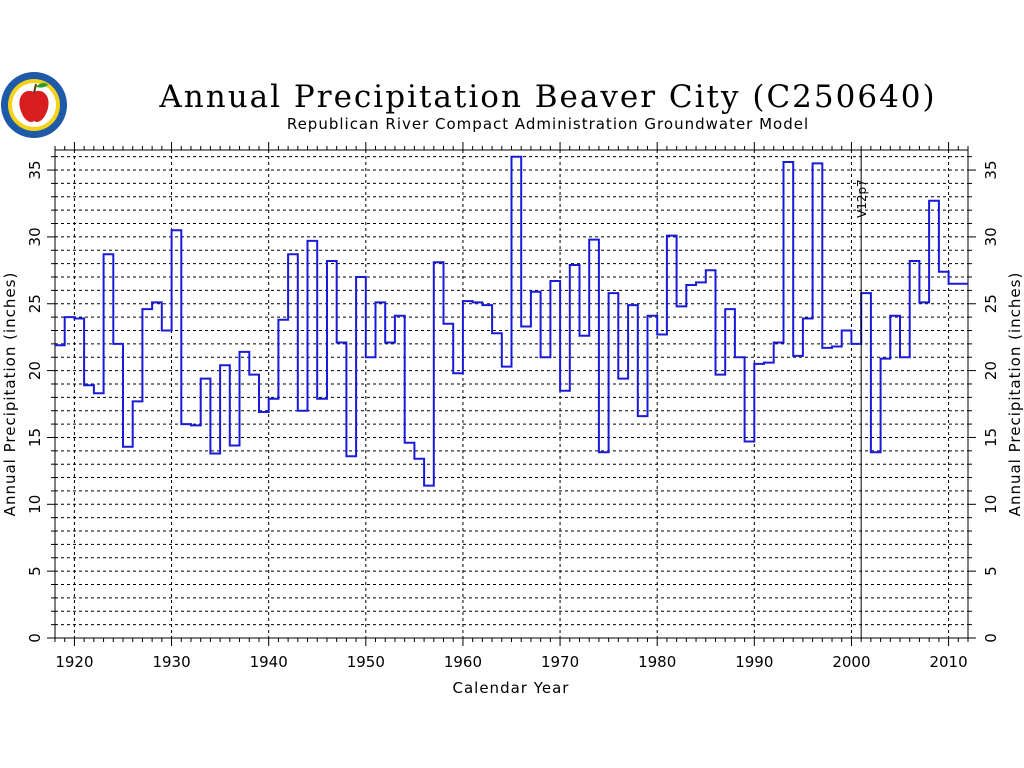 Image resolution: width=1024 pixels, height=768 pixels. Describe the element at coordinates (991, 236) in the screenshot. I see `y-tick-label-right: 30` at that location.